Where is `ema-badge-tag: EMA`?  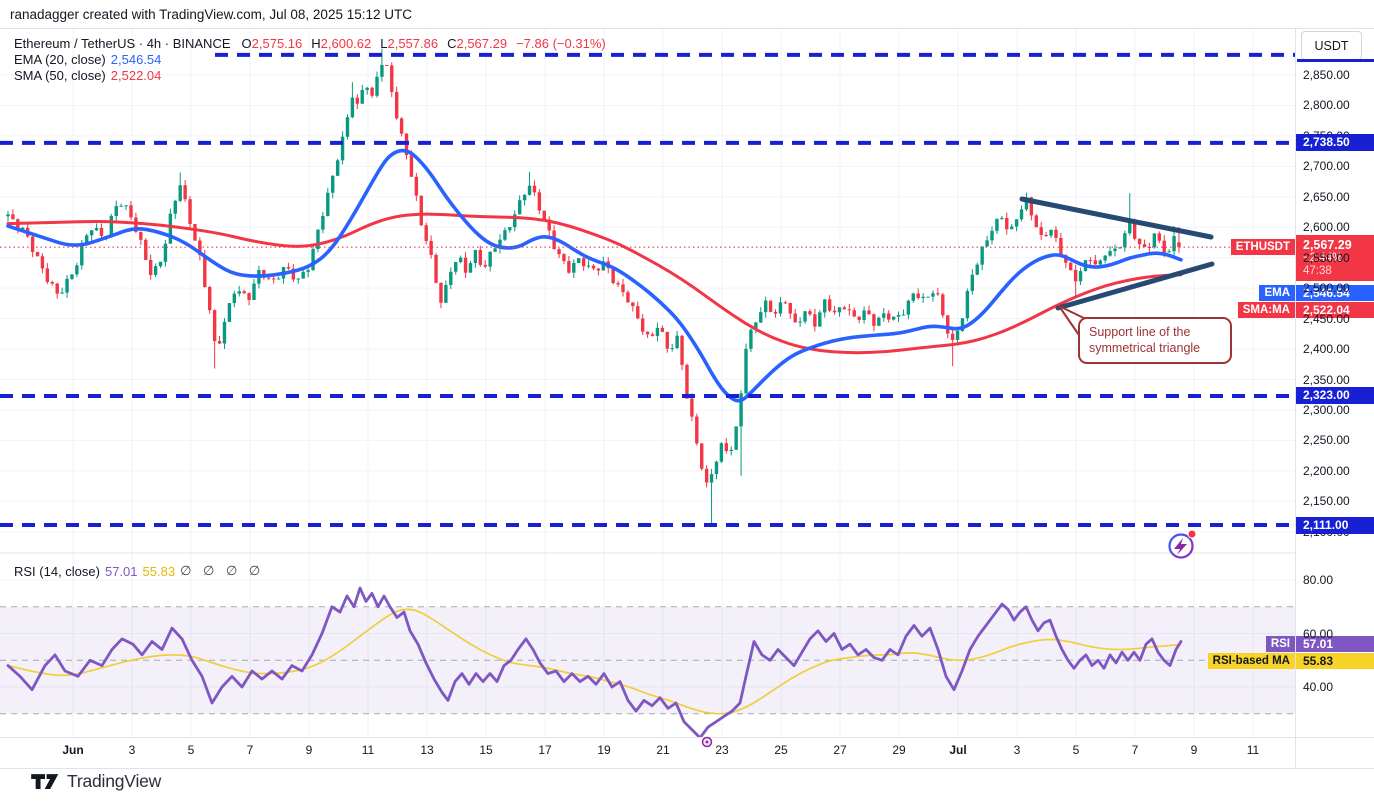 ema-badge-tag: EMA is located at coordinates (1277, 293).